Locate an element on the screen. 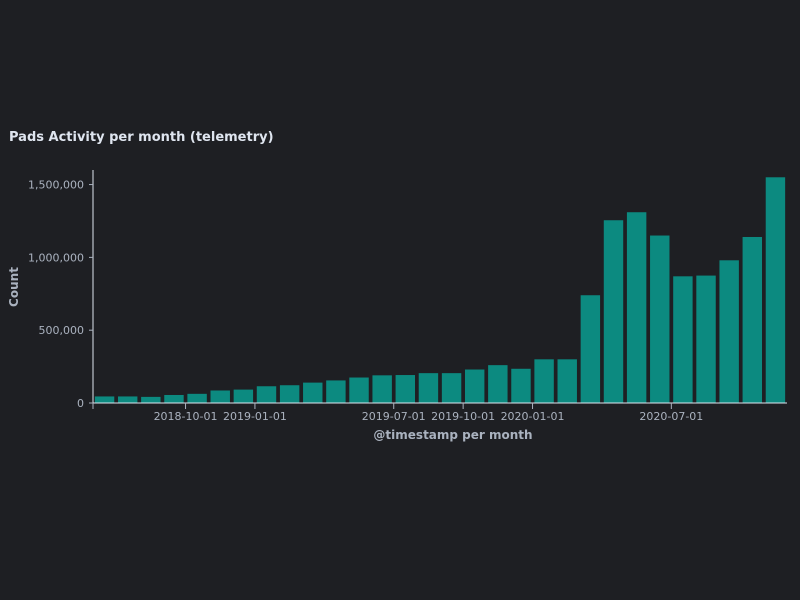  y-tick-label: 500,000 is located at coordinates (62, 330).